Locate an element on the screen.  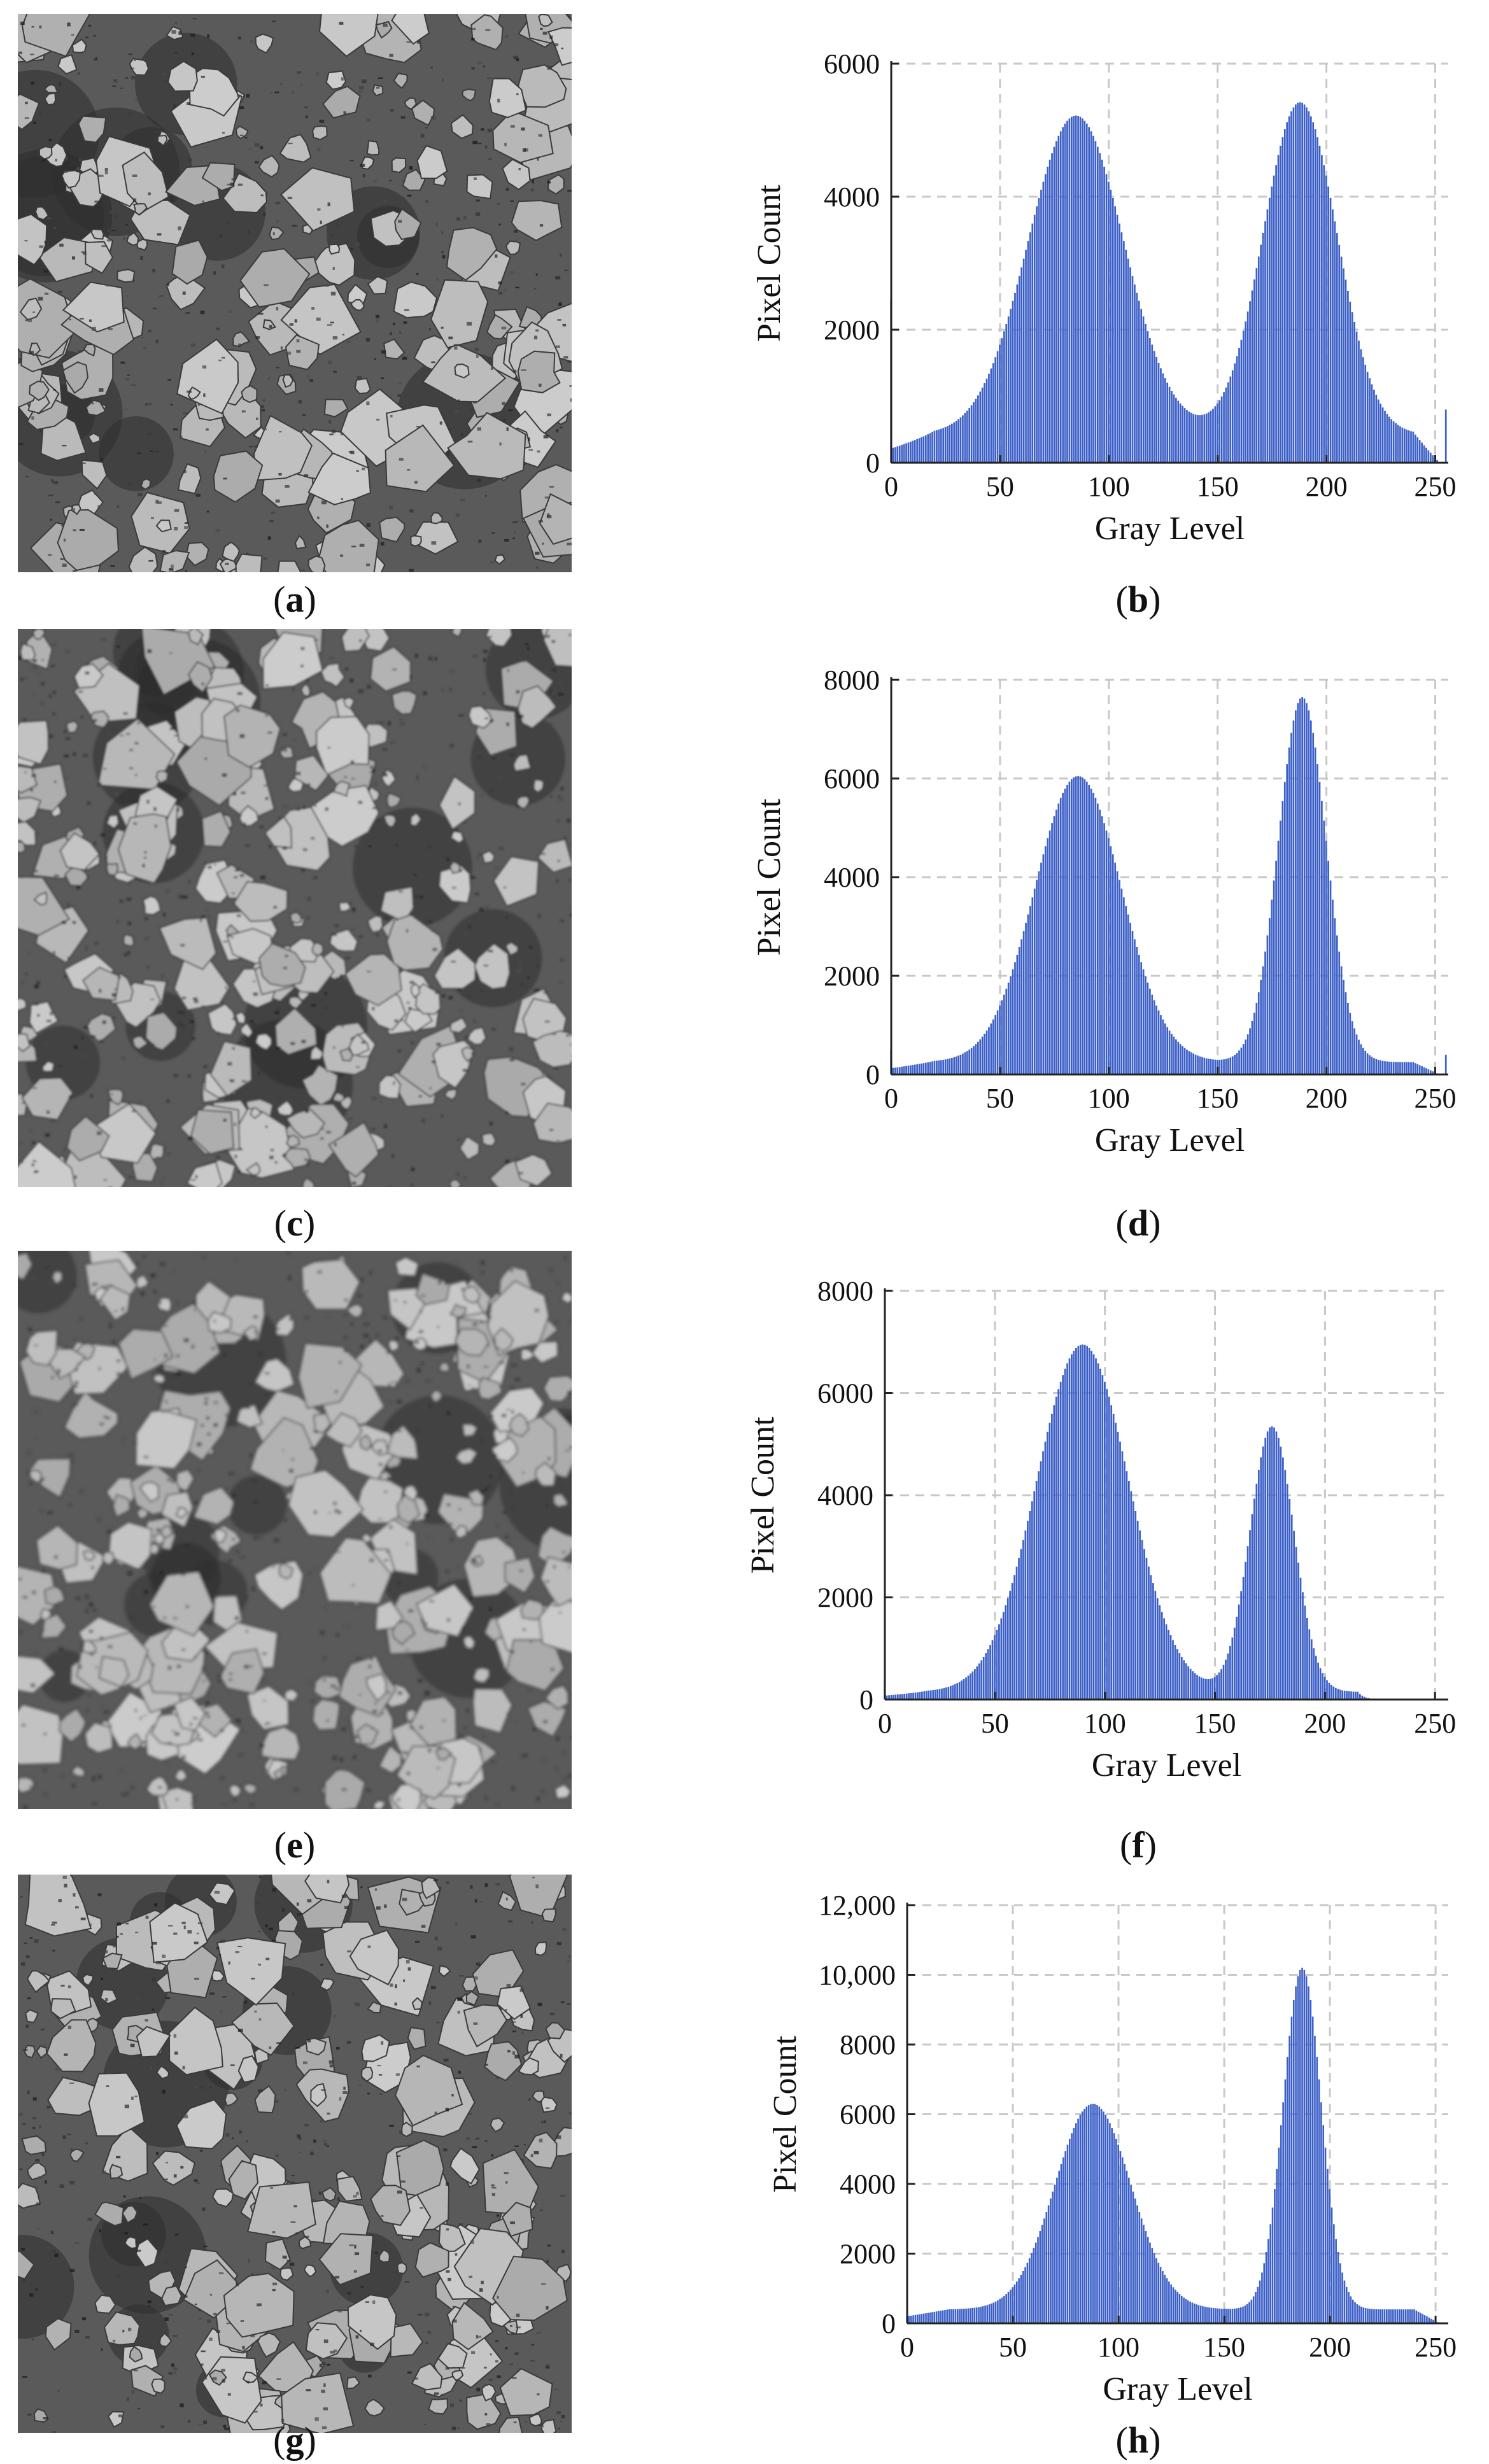
x-tick-label: 50 is located at coordinates (1000, 487).